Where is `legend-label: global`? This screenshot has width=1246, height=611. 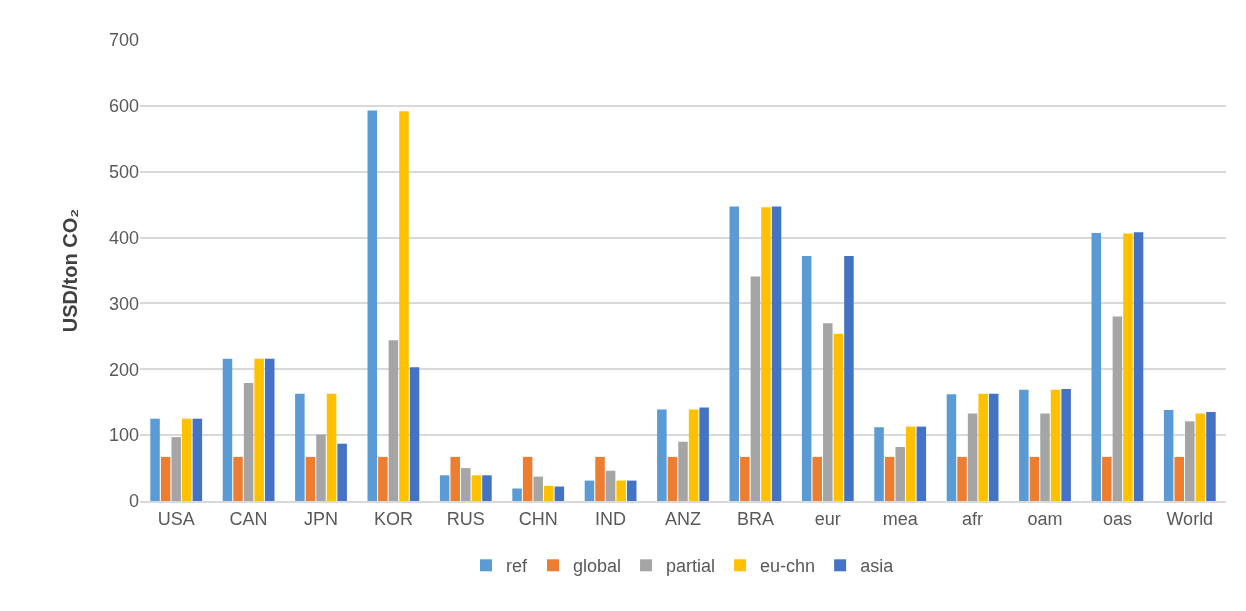
legend-label: global is located at coordinates (597, 566).